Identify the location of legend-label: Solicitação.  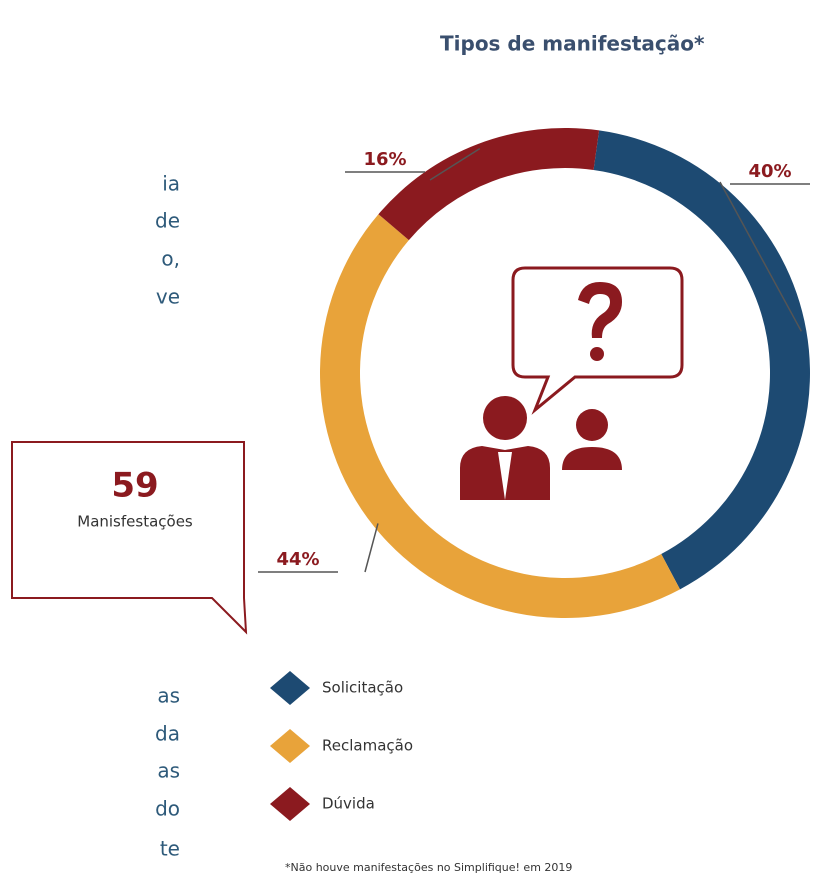
(362, 688).